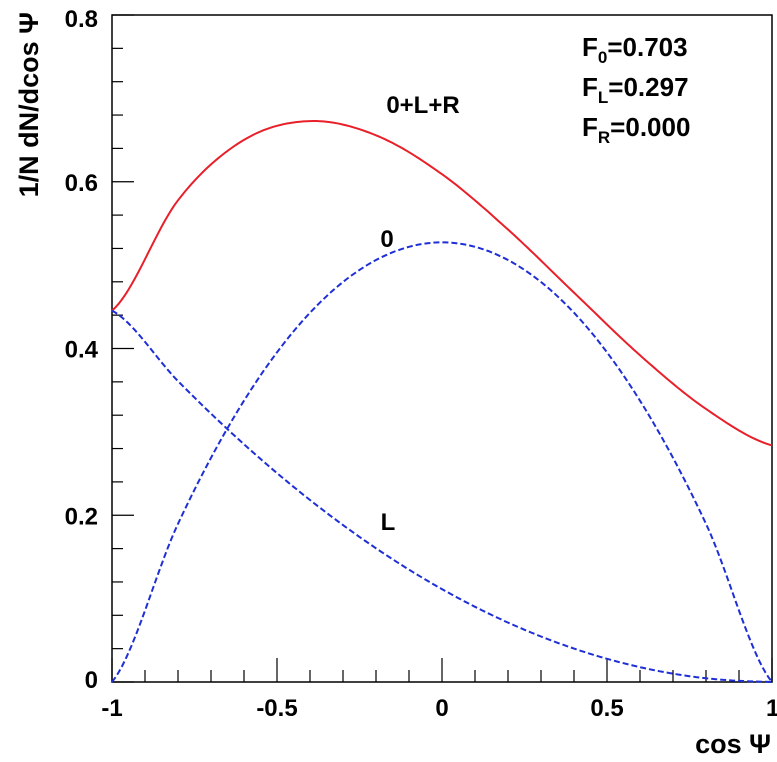 Image resolution: width=777 pixels, height=762 pixels. What do you see at coordinates (422, 105) in the screenshot?
I see `series-label: 0+L+R` at bounding box center [422, 105].